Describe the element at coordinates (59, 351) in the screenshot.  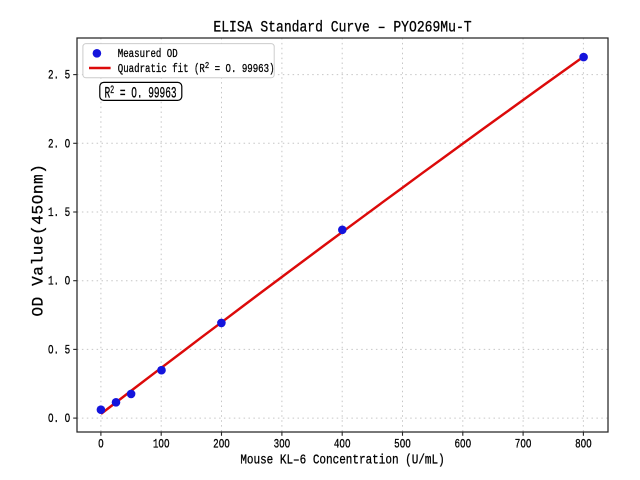
I see `svg-text: O. 5` at that location.